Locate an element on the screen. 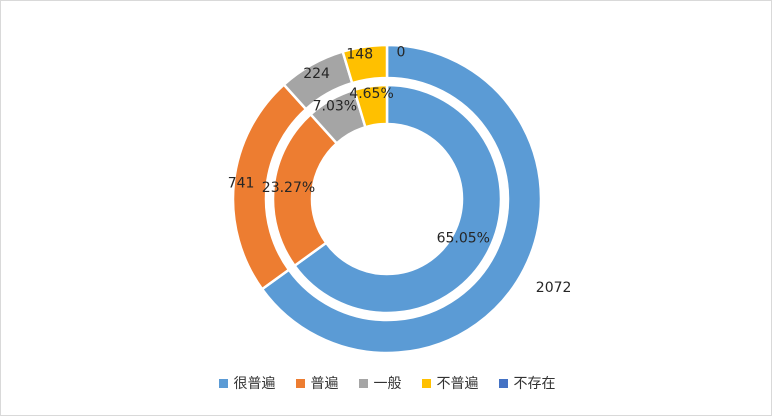 The height and width of the screenshot is (417, 772). inner-data-label: 4.65% is located at coordinates (371, 94).